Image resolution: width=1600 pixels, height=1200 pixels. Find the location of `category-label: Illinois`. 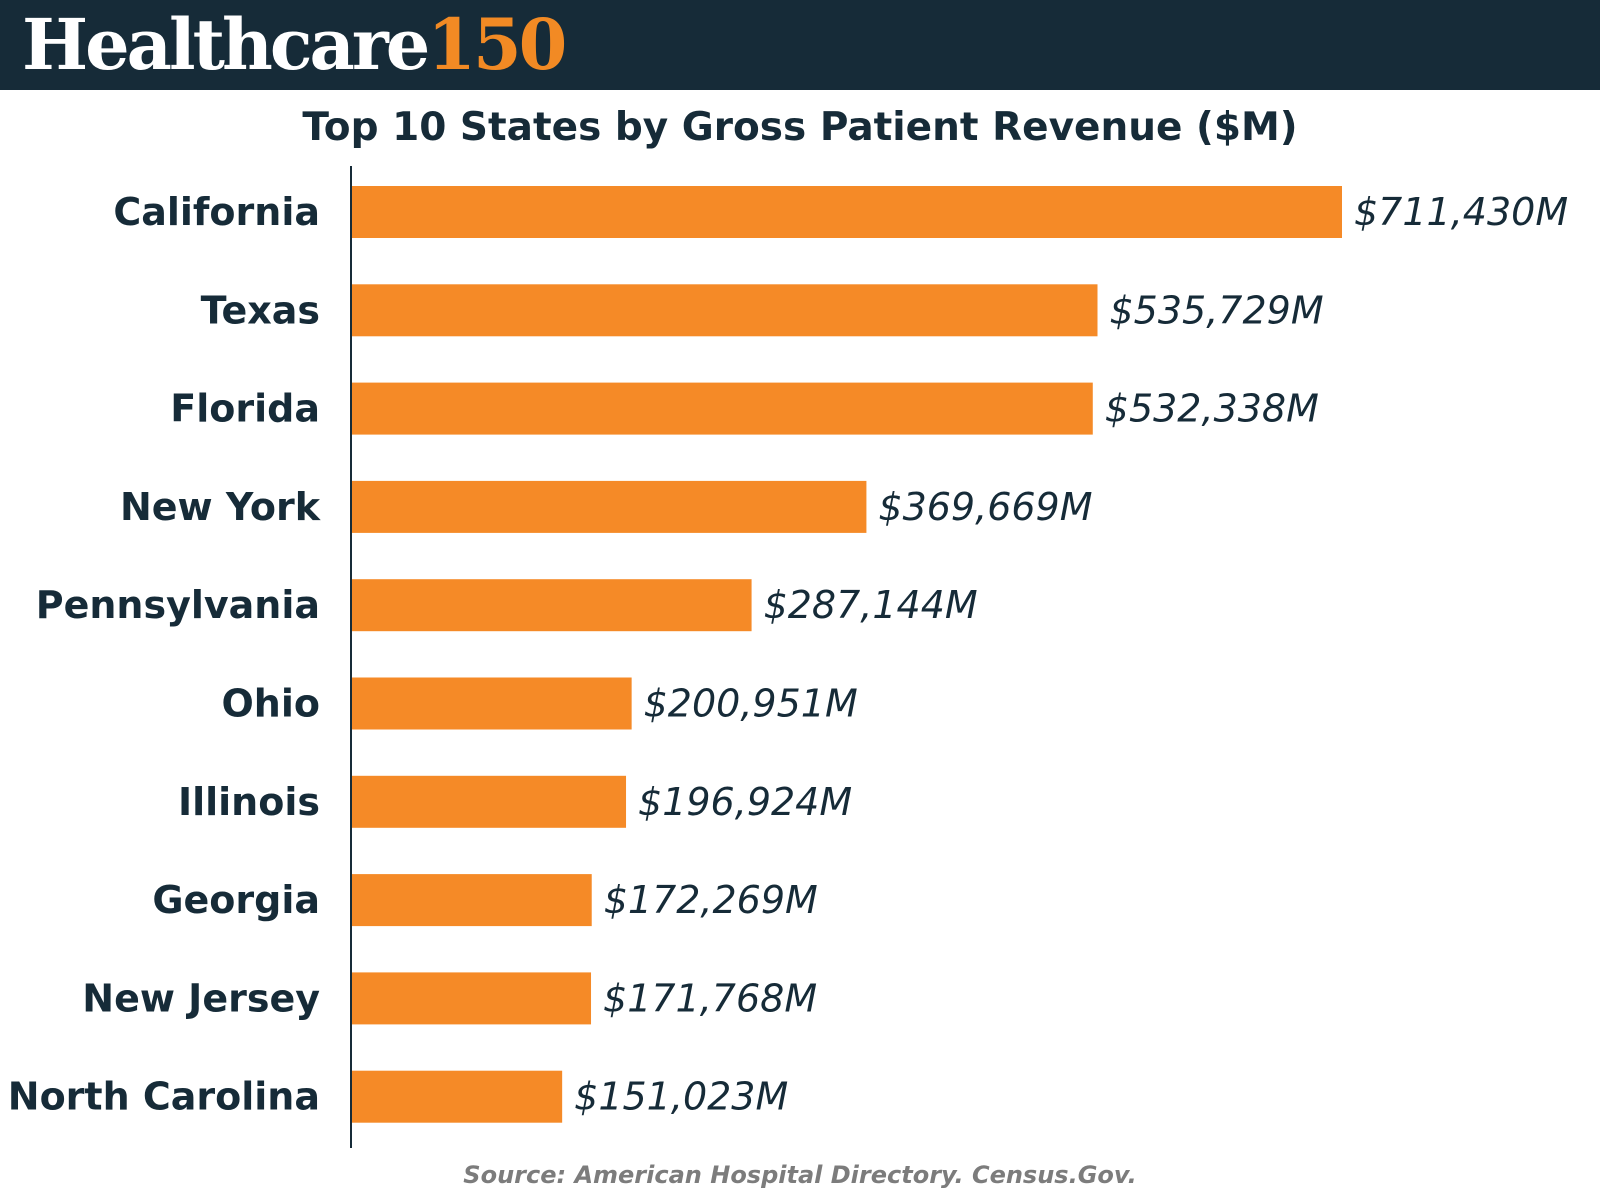

category-label: Illinois is located at coordinates (249, 802).